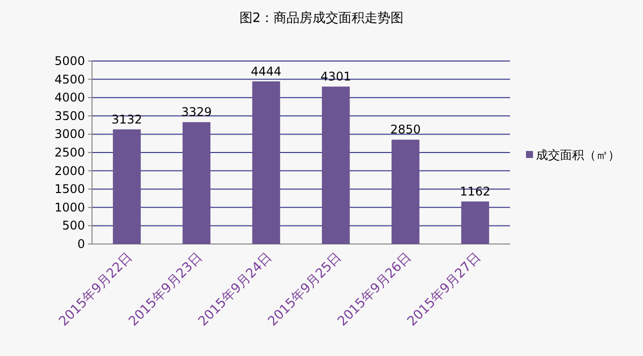 The image size is (643, 356). I want to click on y-tick-label: 2000, so click(69, 171).